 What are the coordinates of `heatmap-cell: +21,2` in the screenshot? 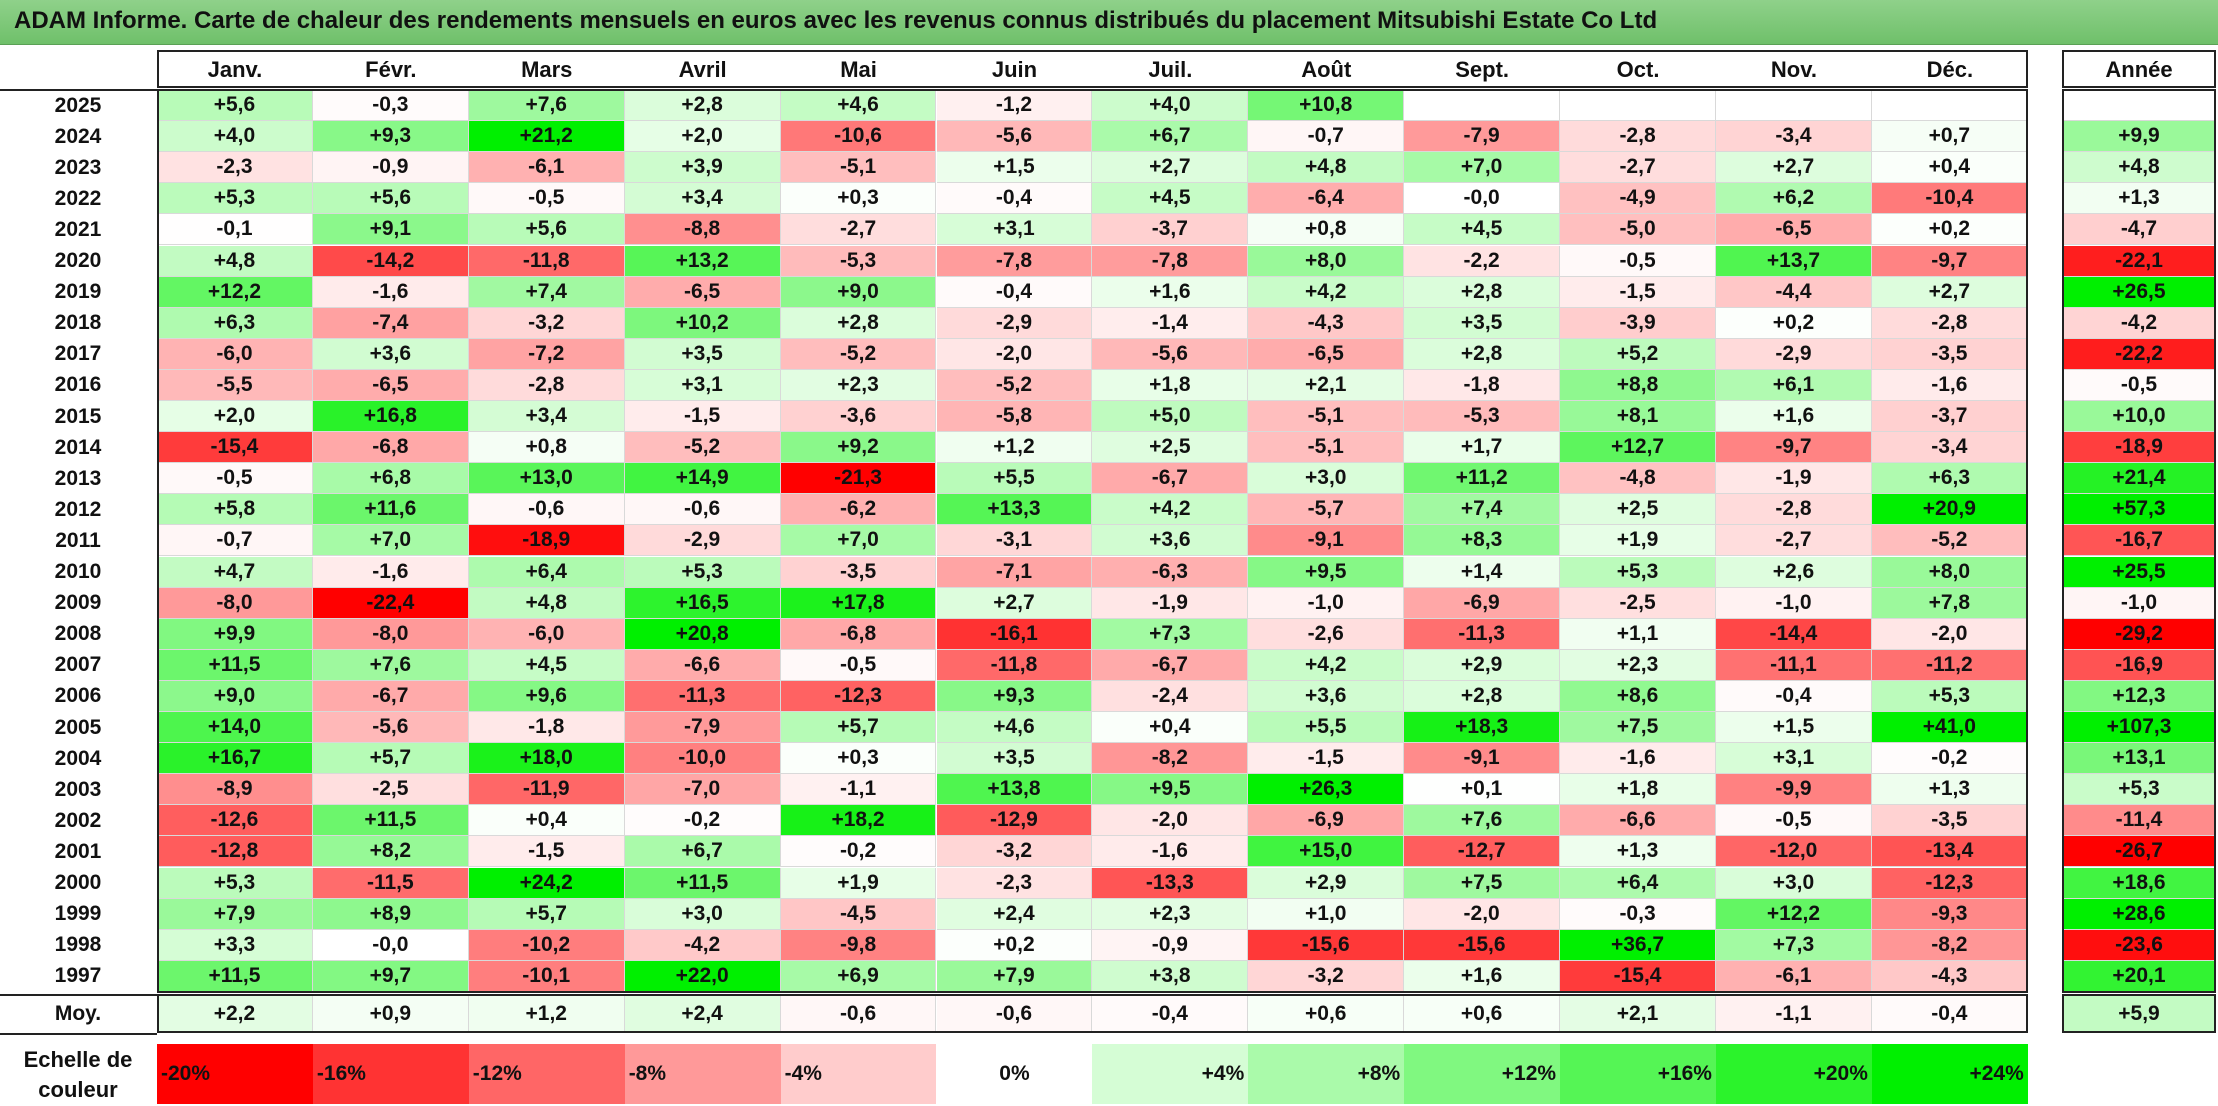 It's located at (546, 137).